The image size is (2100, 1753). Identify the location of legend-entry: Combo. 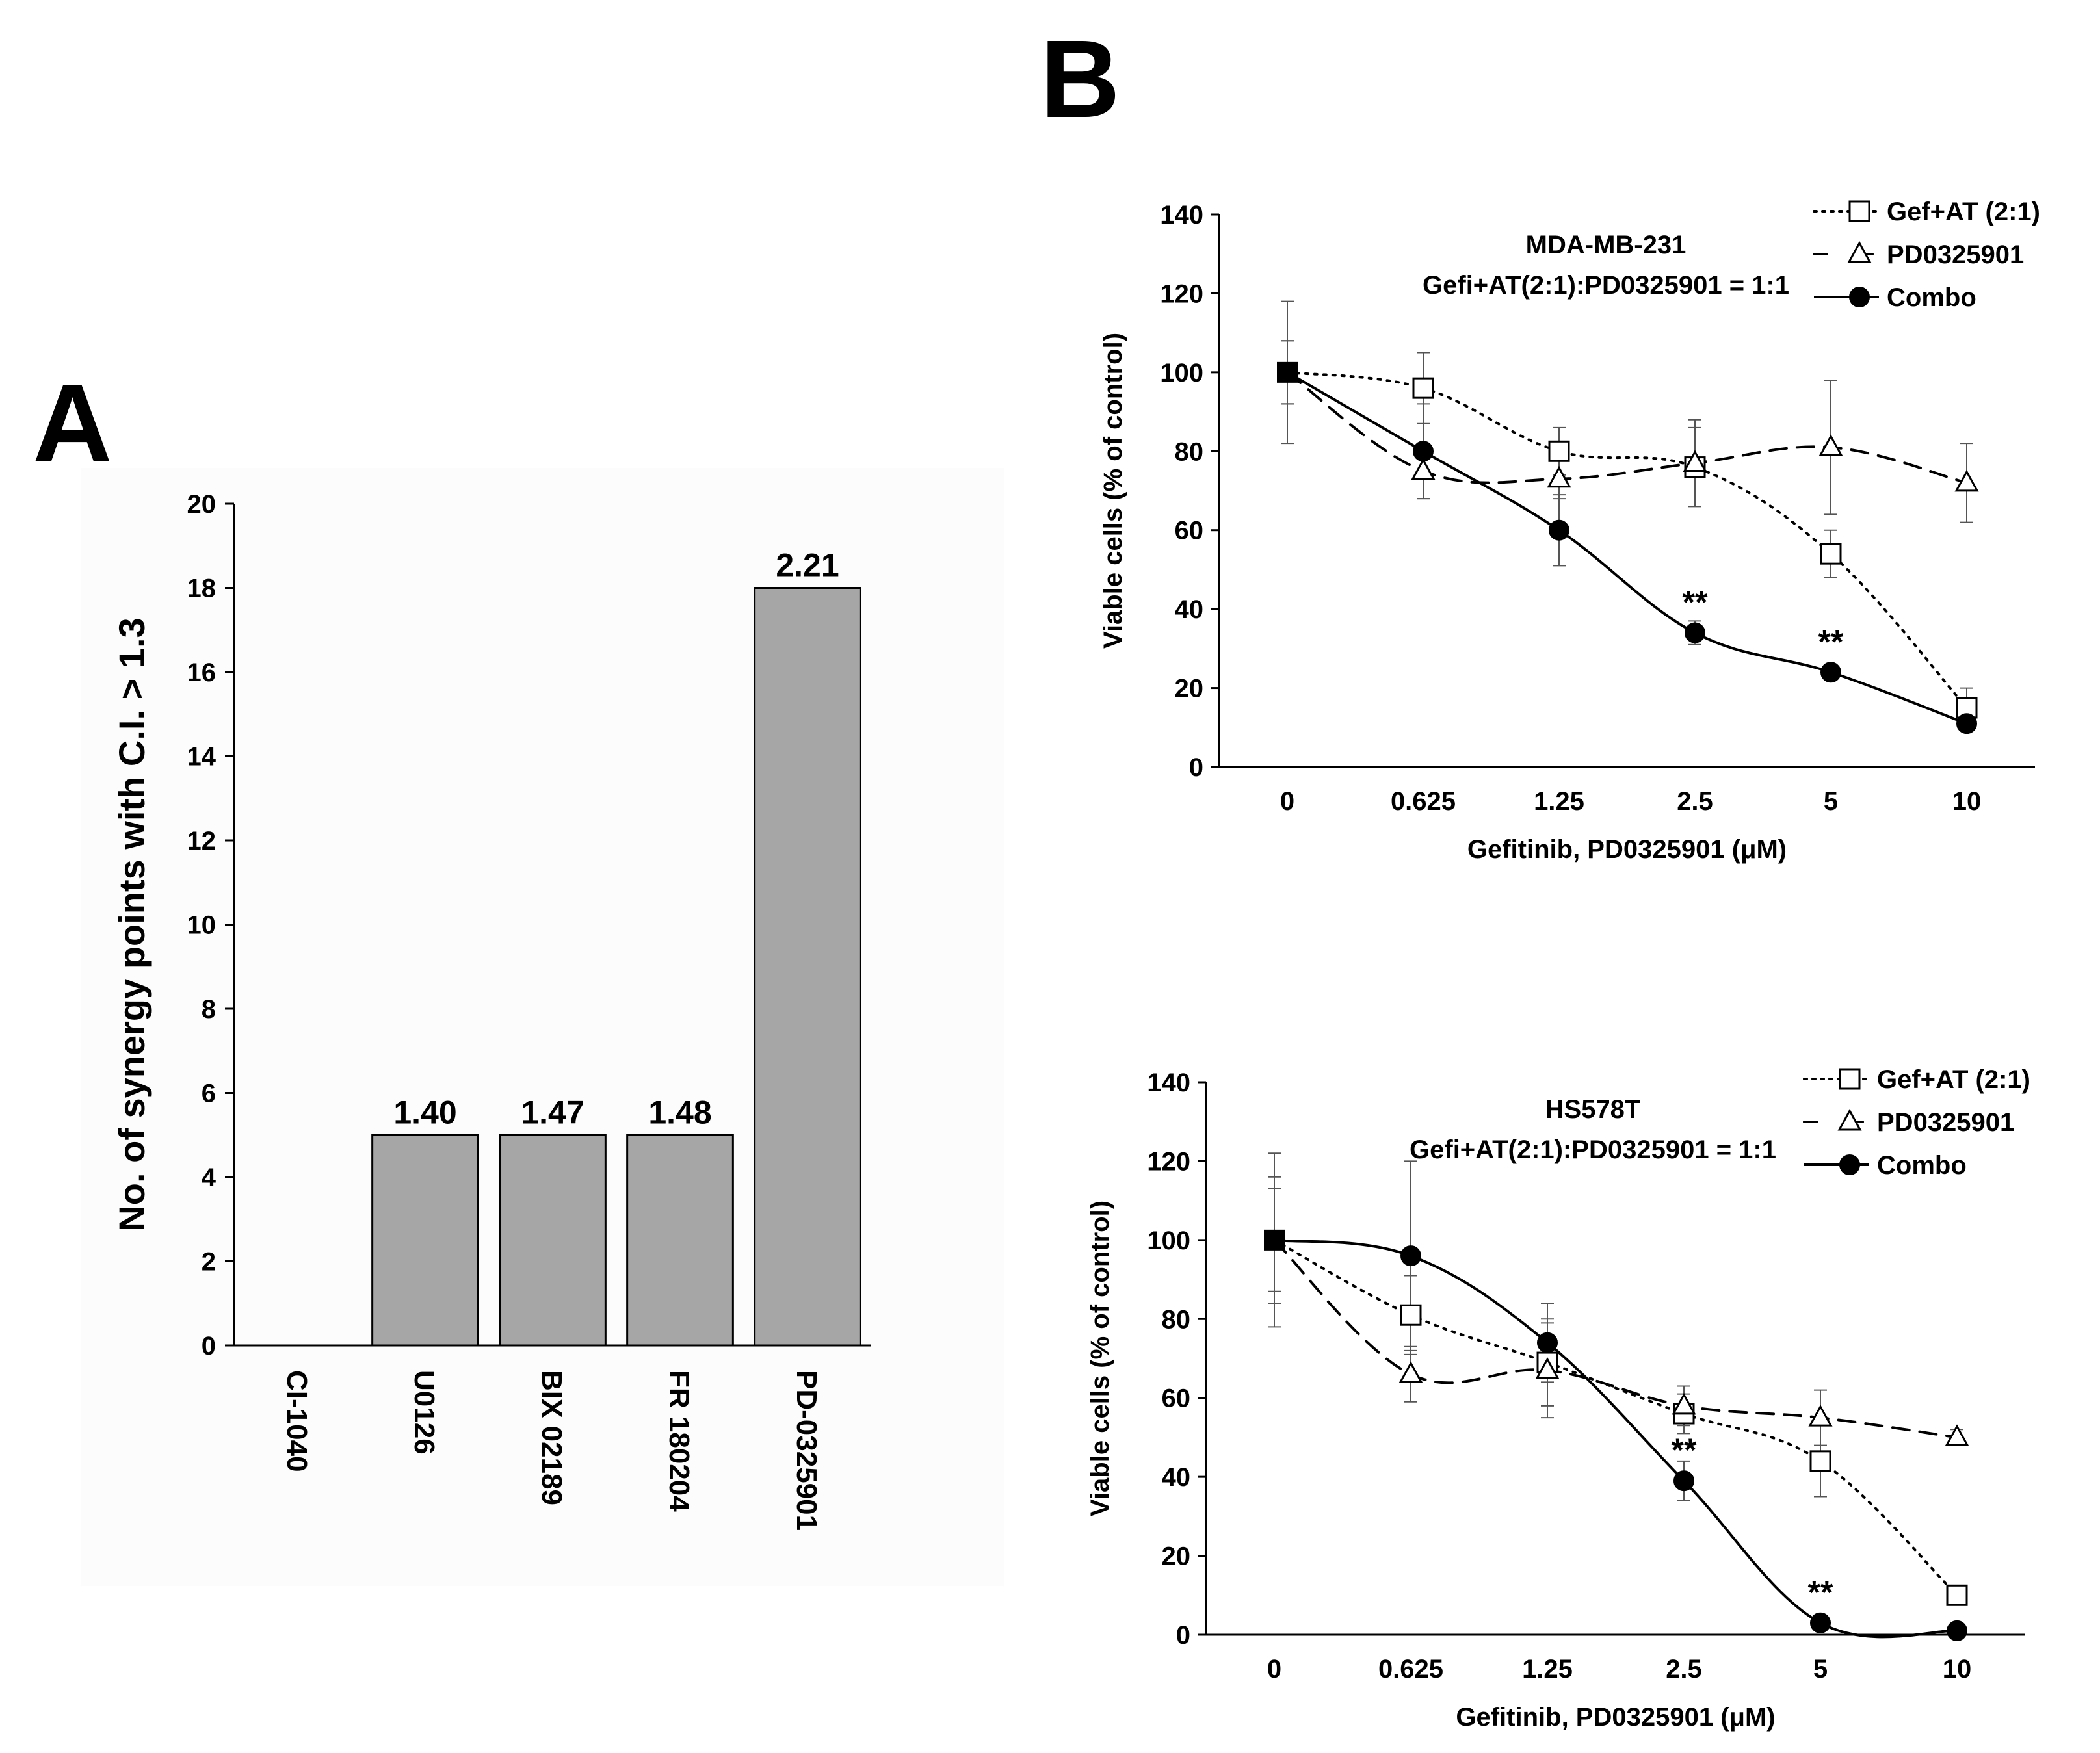
(1885, 1165).